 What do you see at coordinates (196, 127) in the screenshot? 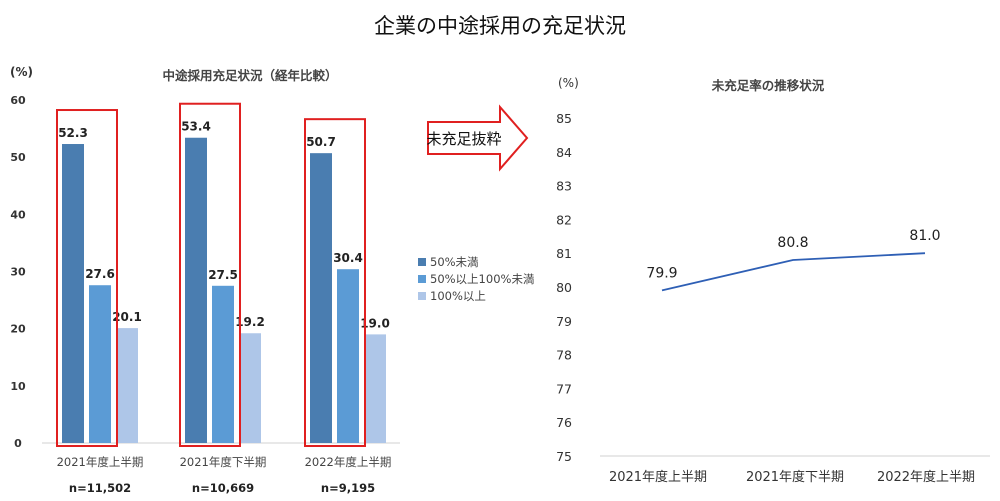
I see `bar-data-label: 53.4` at bounding box center [196, 127].